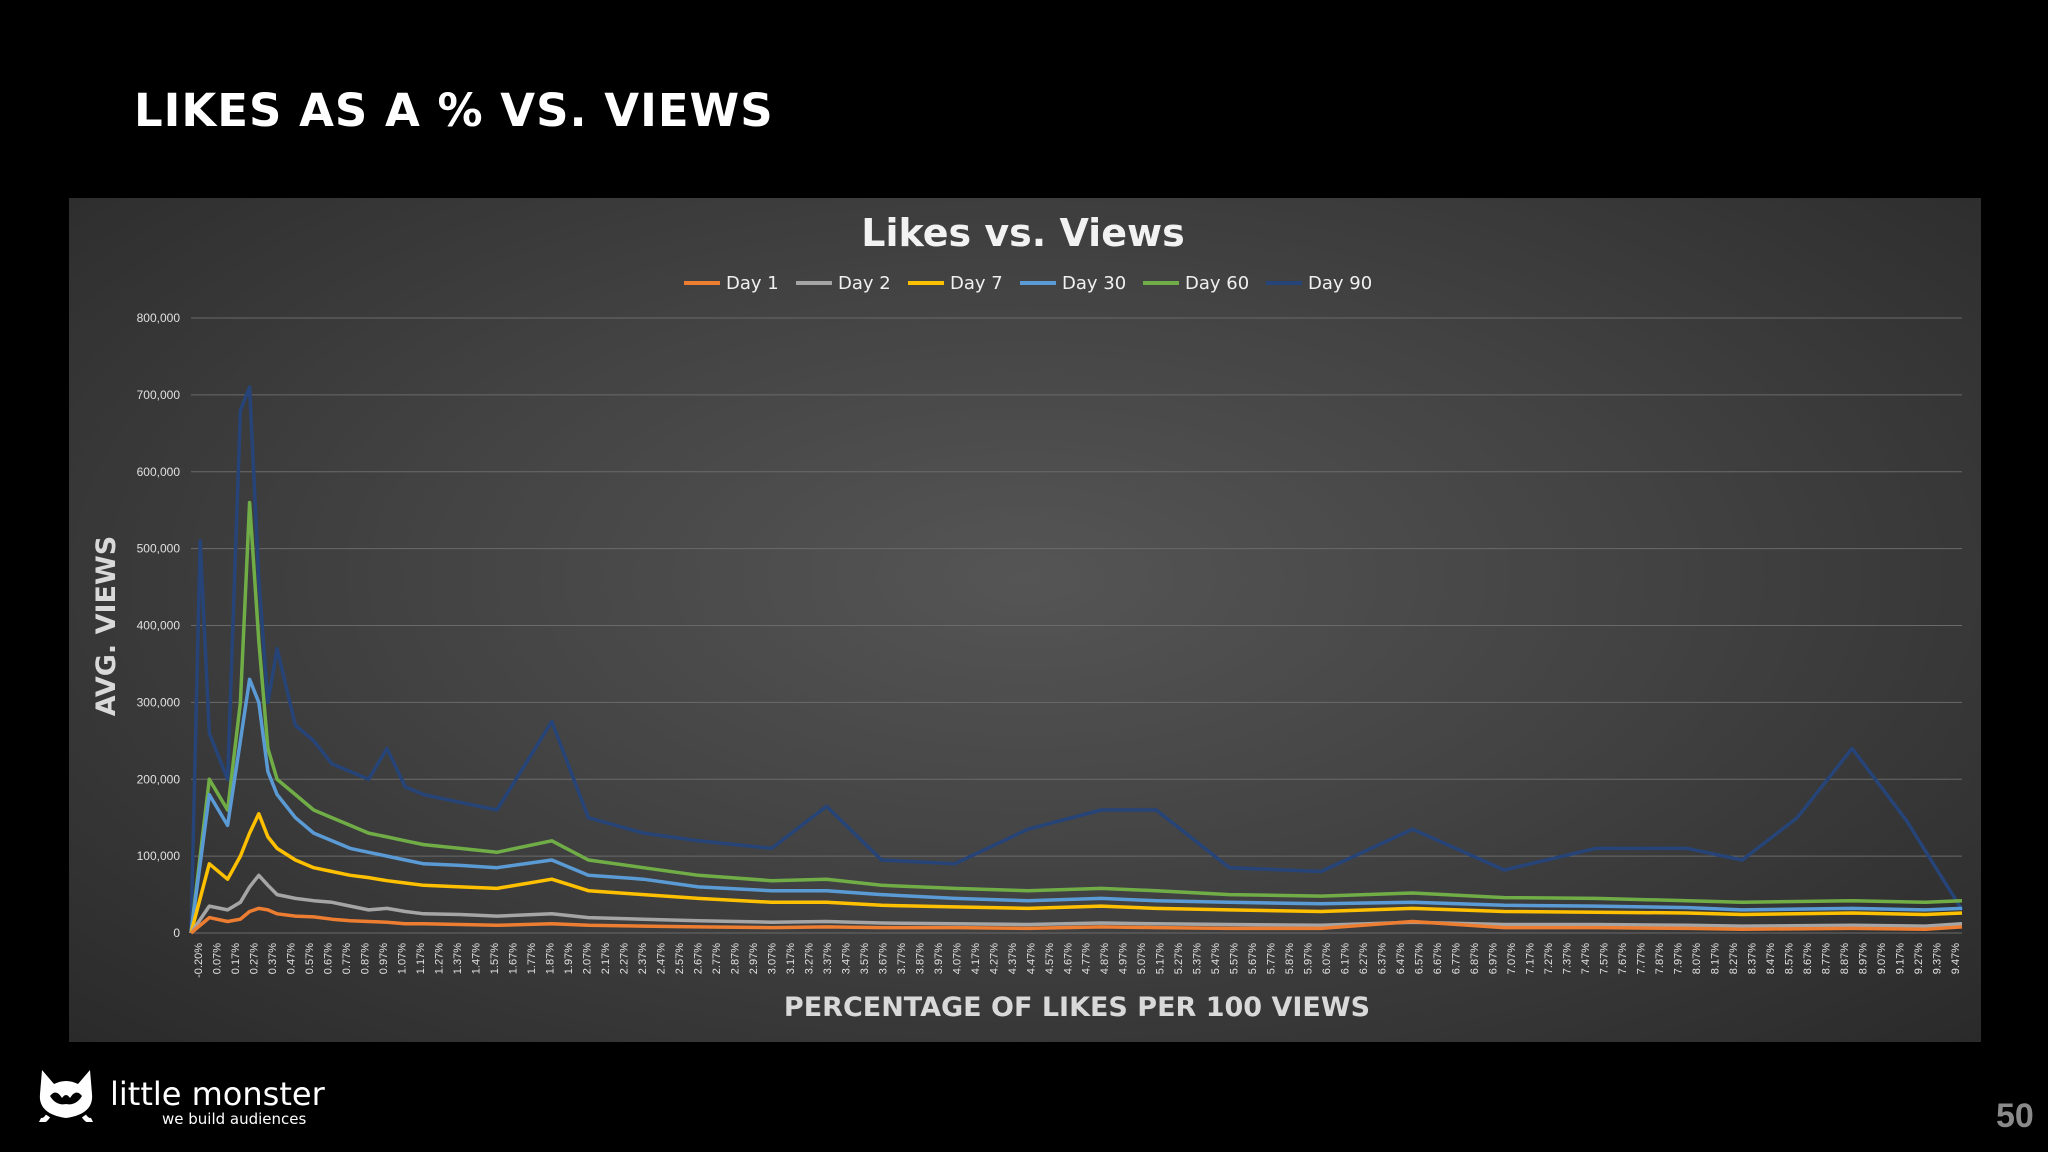 This screenshot has height=1152, width=2048. Describe the element at coordinates (1319, 283) in the screenshot. I see `legend-item: Day 90` at that location.